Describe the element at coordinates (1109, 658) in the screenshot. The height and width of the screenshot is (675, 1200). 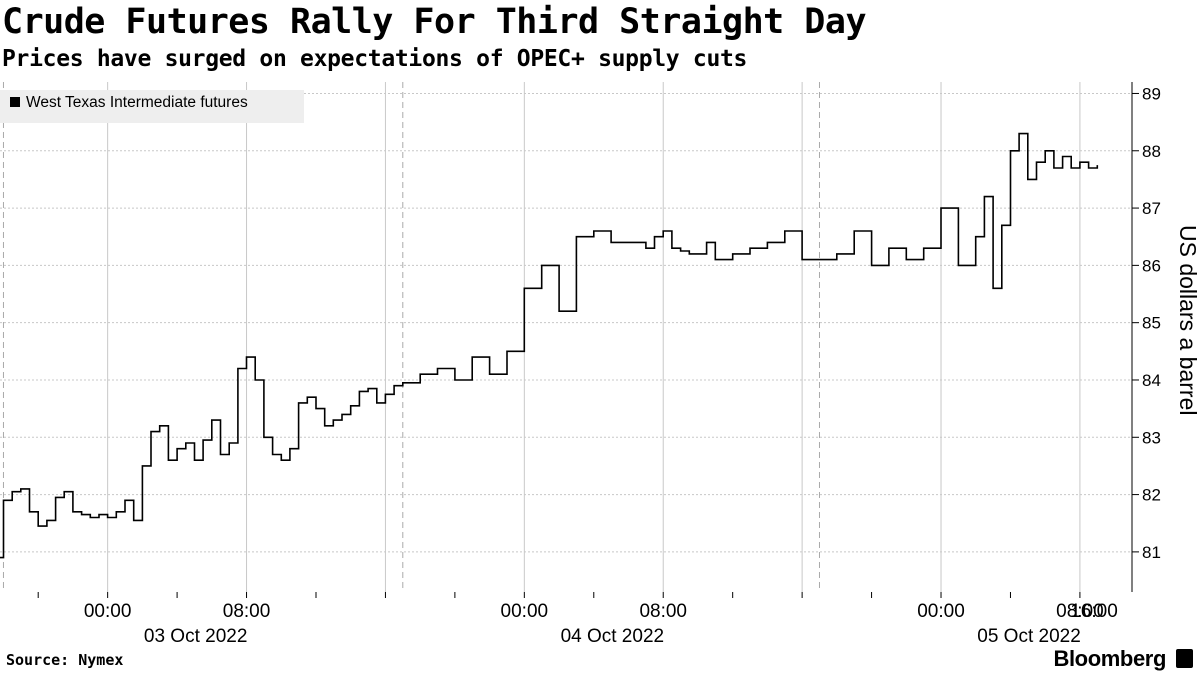
I see `bloomberg-logo: Bloomberg` at that location.